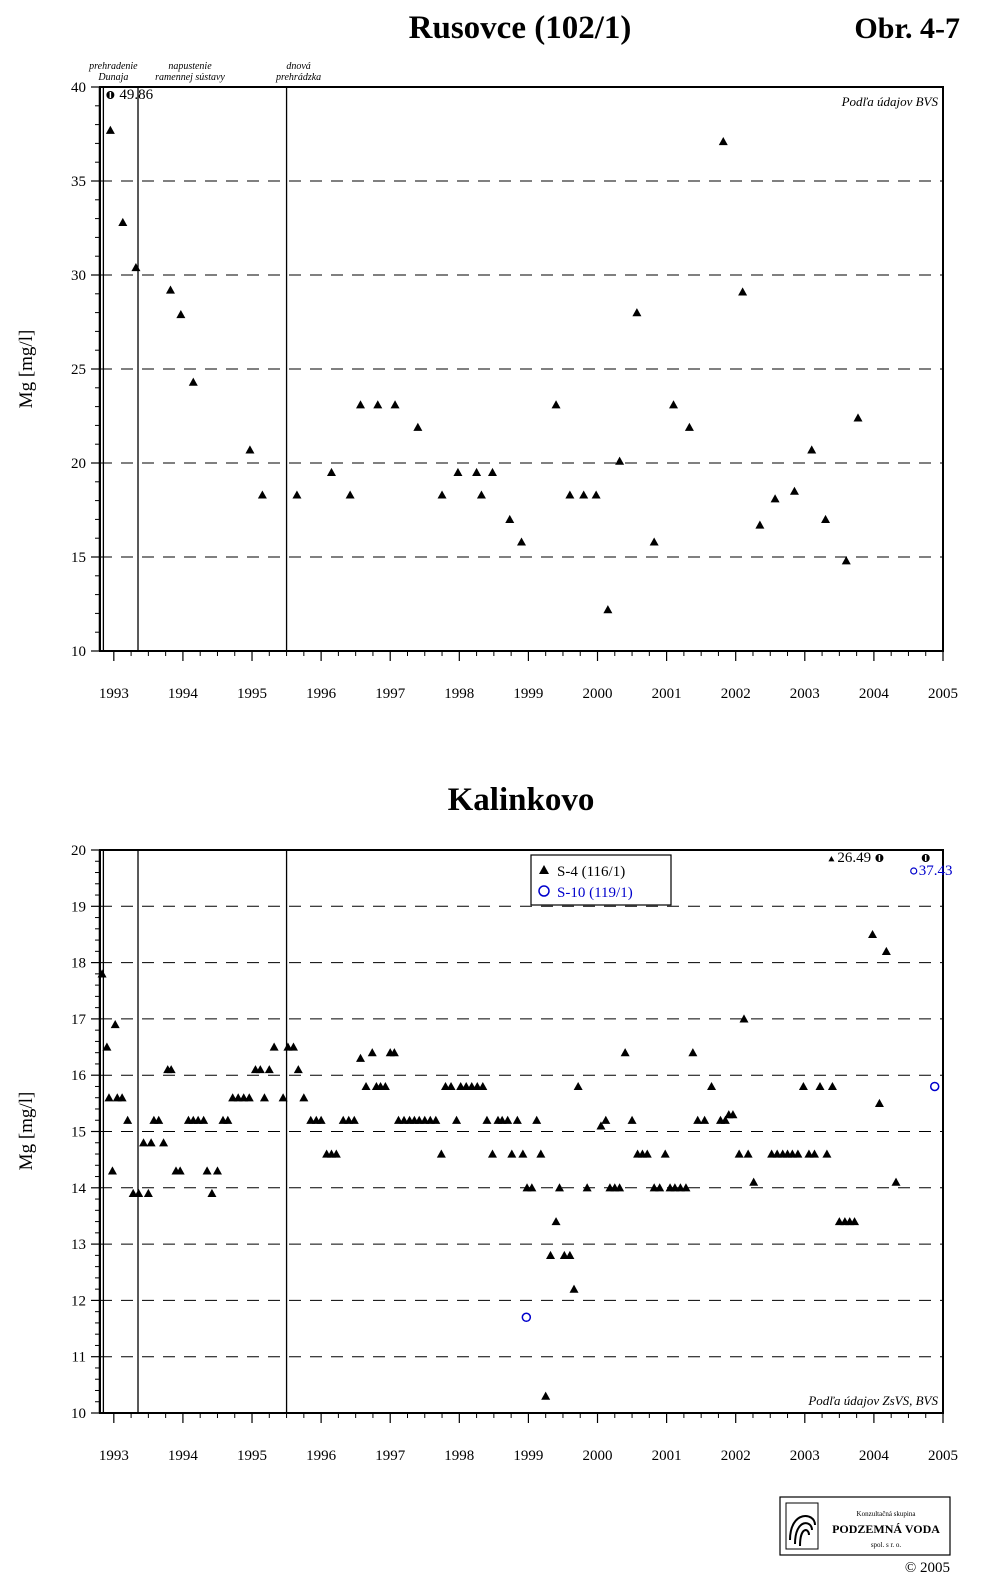 Image resolution: width=986 pixels, height=1577 pixels. I want to click on x-tick-label: 2005, so click(943, 694).